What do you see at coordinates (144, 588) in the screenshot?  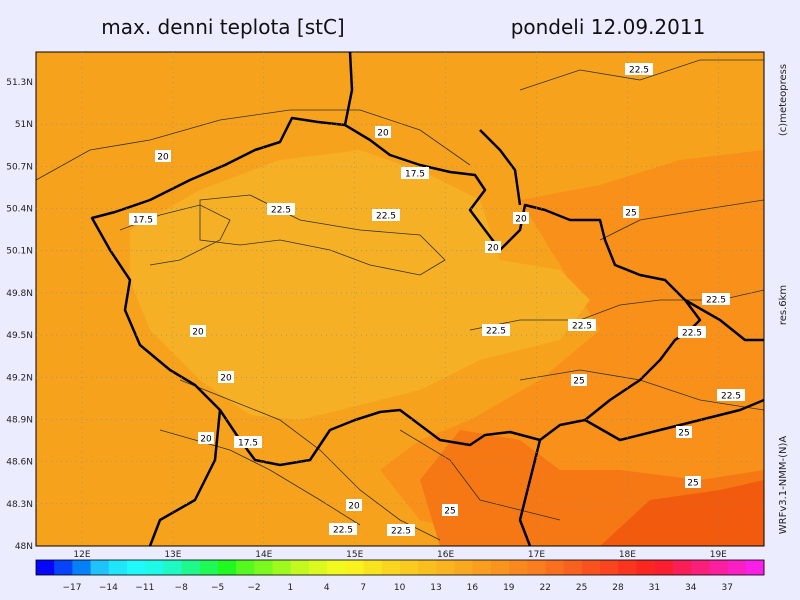 I see `colorbar-label: −11` at bounding box center [144, 588].